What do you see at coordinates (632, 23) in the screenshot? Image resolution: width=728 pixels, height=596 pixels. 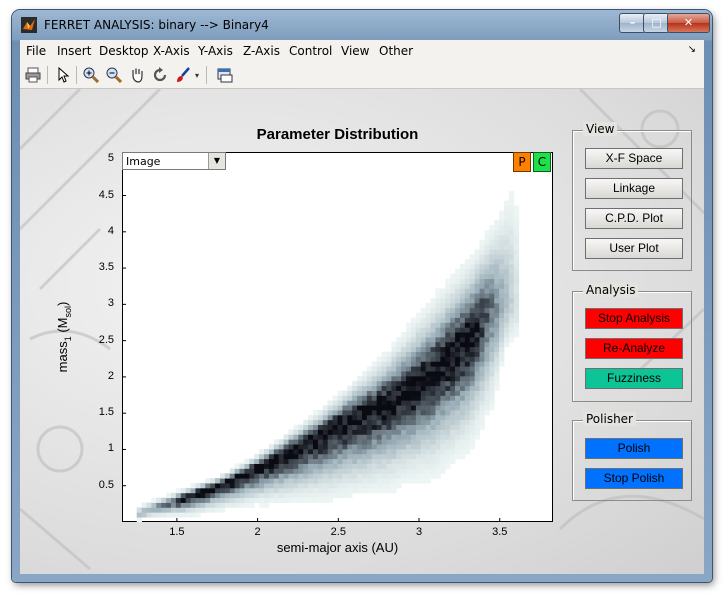 I see `minimize-button: –` at bounding box center [632, 23].